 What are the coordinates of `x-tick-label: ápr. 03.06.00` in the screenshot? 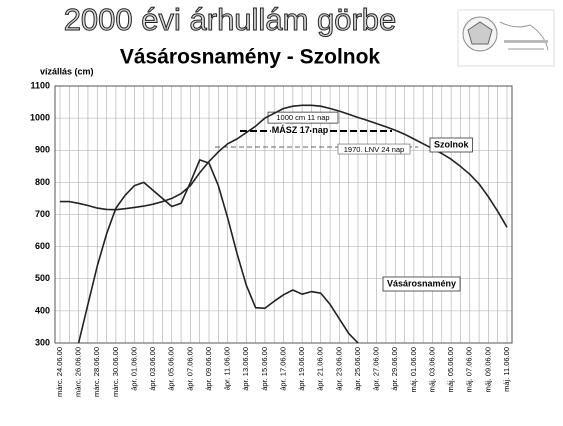 It's located at (152, 369).